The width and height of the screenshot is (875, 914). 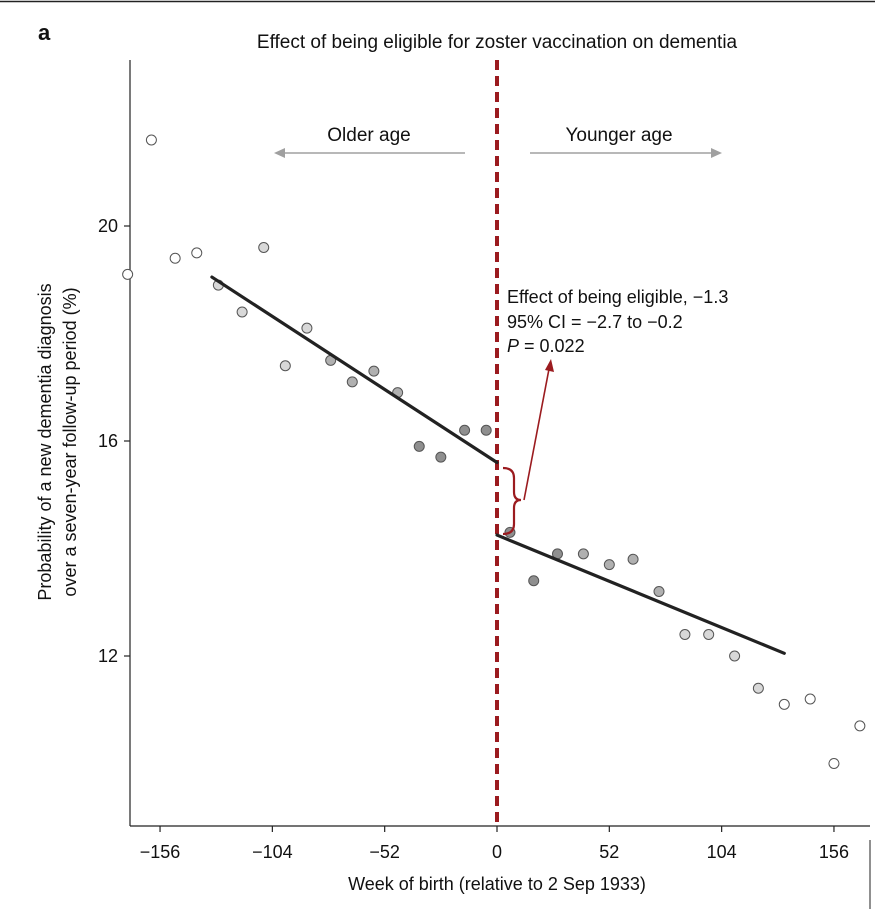 What do you see at coordinates (618, 135) in the screenshot?
I see `younger-age-label: Younger age` at bounding box center [618, 135].